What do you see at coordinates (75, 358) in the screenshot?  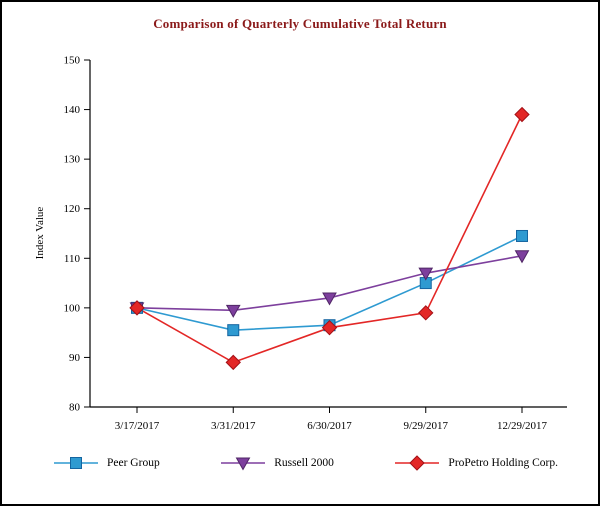 I see `y-tick-label: 90` at bounding box center [75, 358].